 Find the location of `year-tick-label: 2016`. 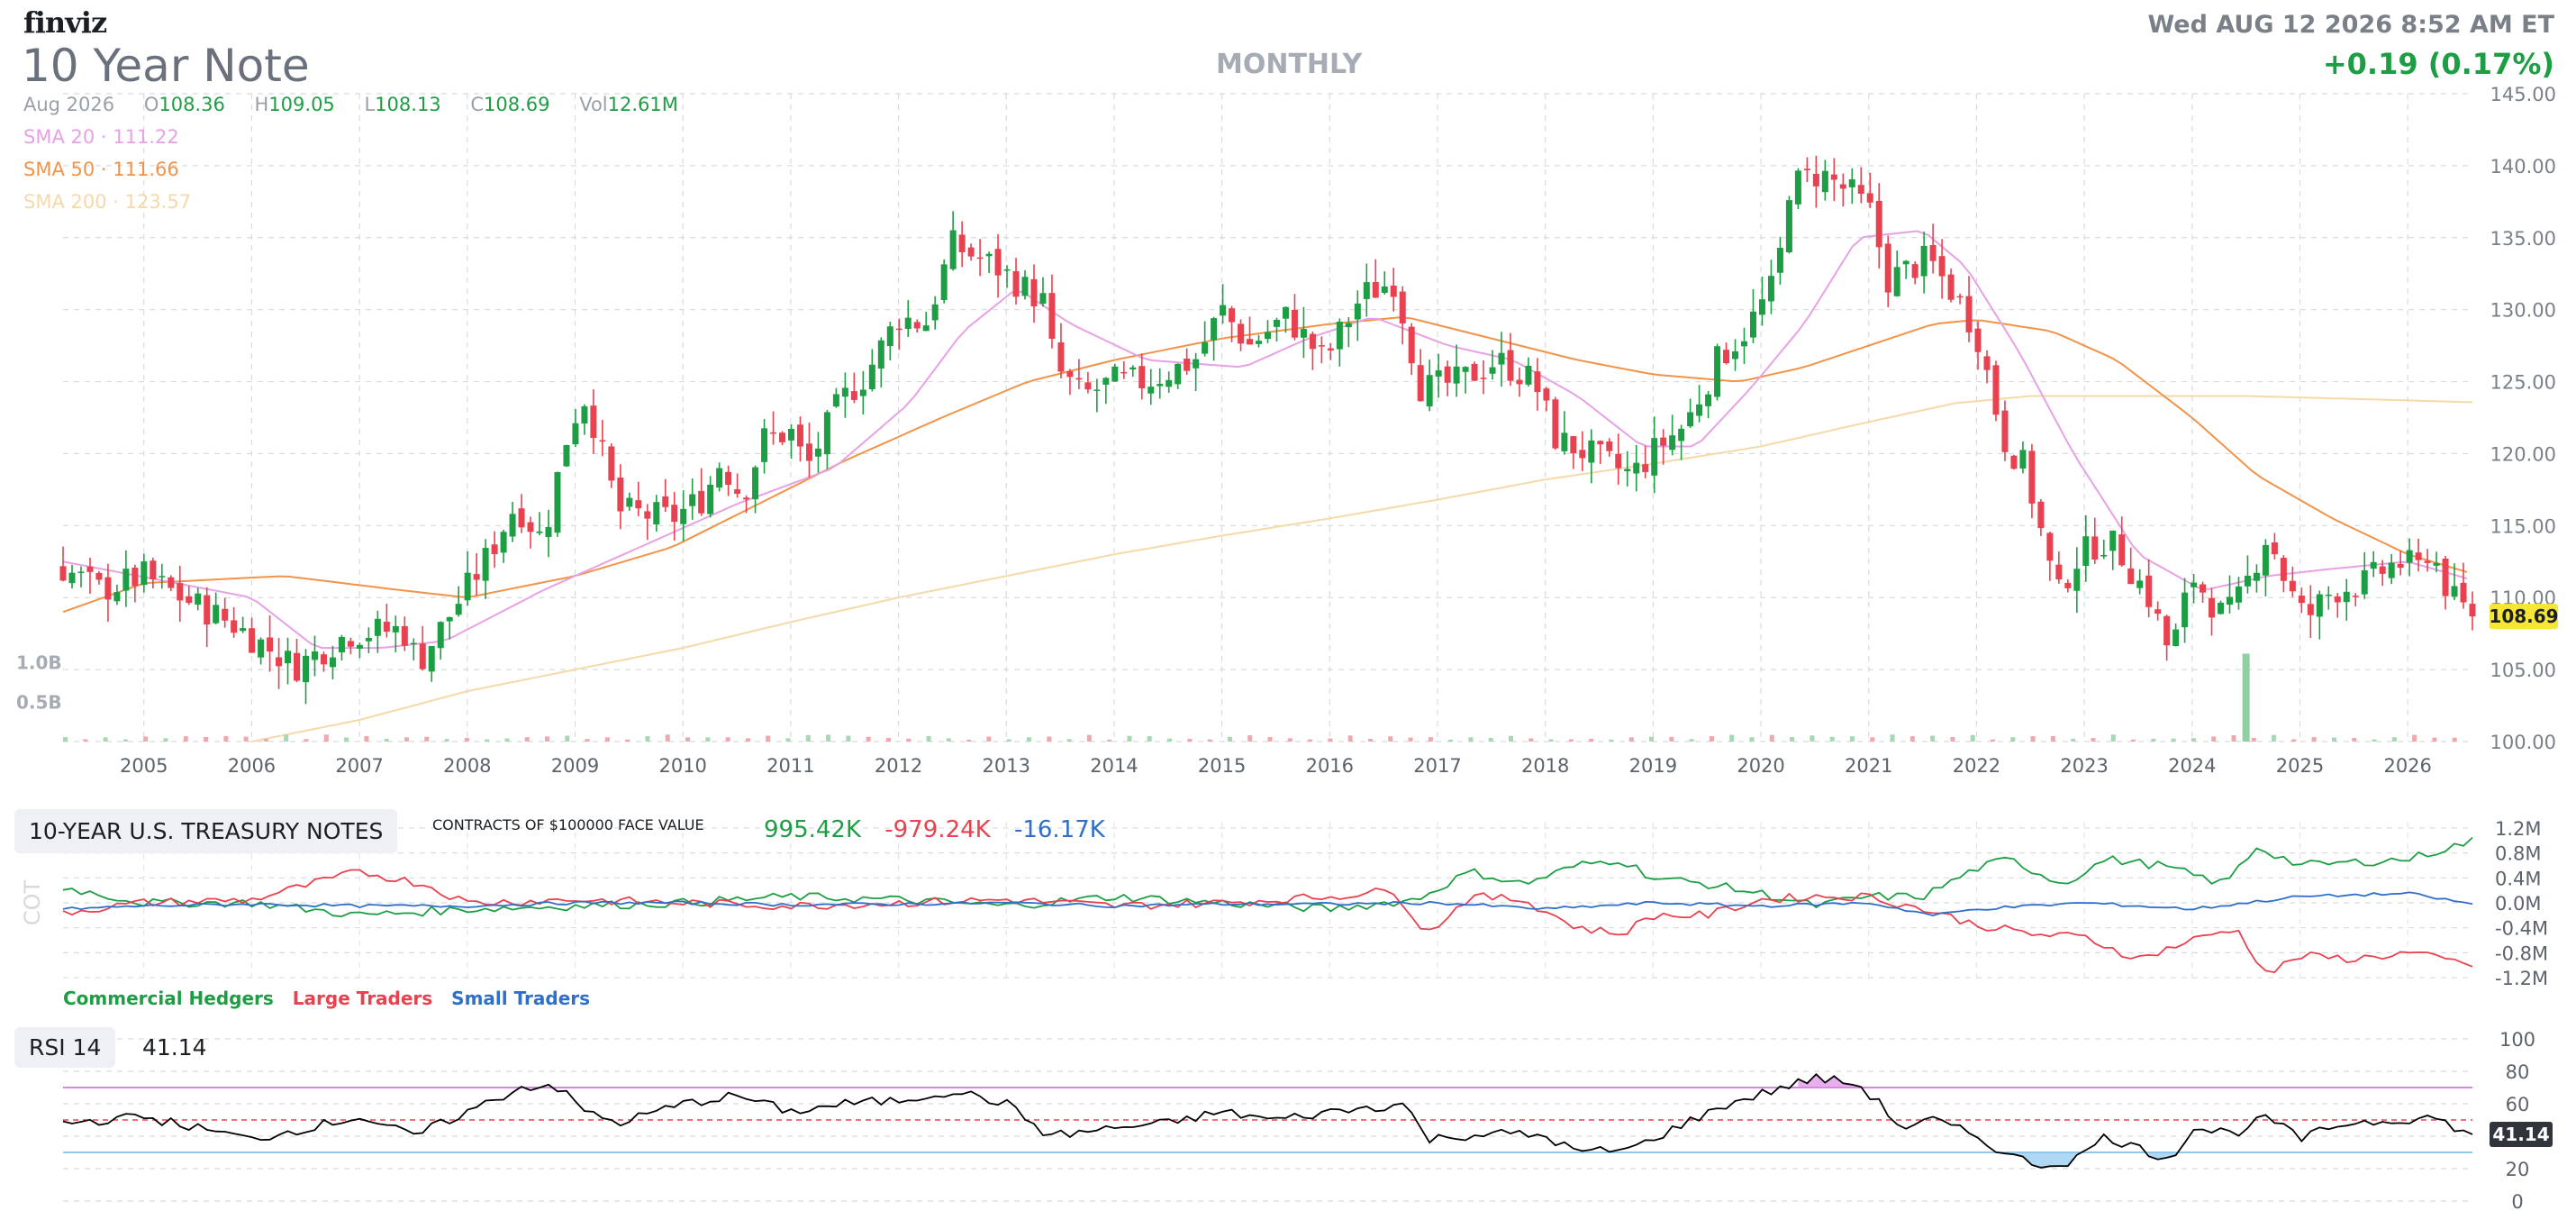

year-tick-label: 2016 is located at coordinates (1330, 766).